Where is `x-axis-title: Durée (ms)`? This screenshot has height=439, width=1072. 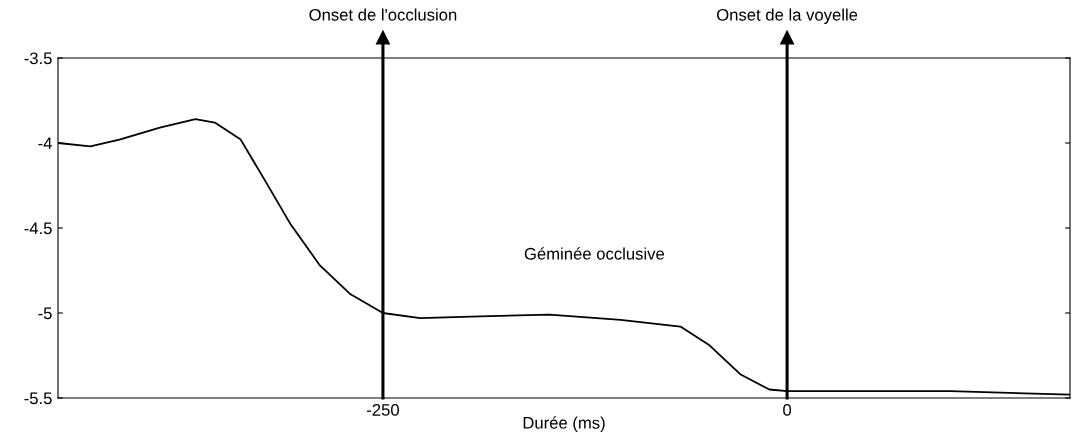 x-axis-title: Durée (ms) is located at coordinates (564, 424).